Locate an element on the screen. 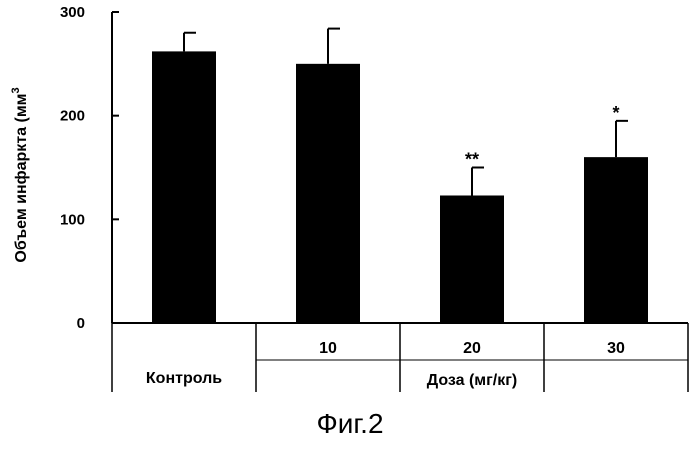  x-tick-label: Контроль is located at coordinates (184, 378).